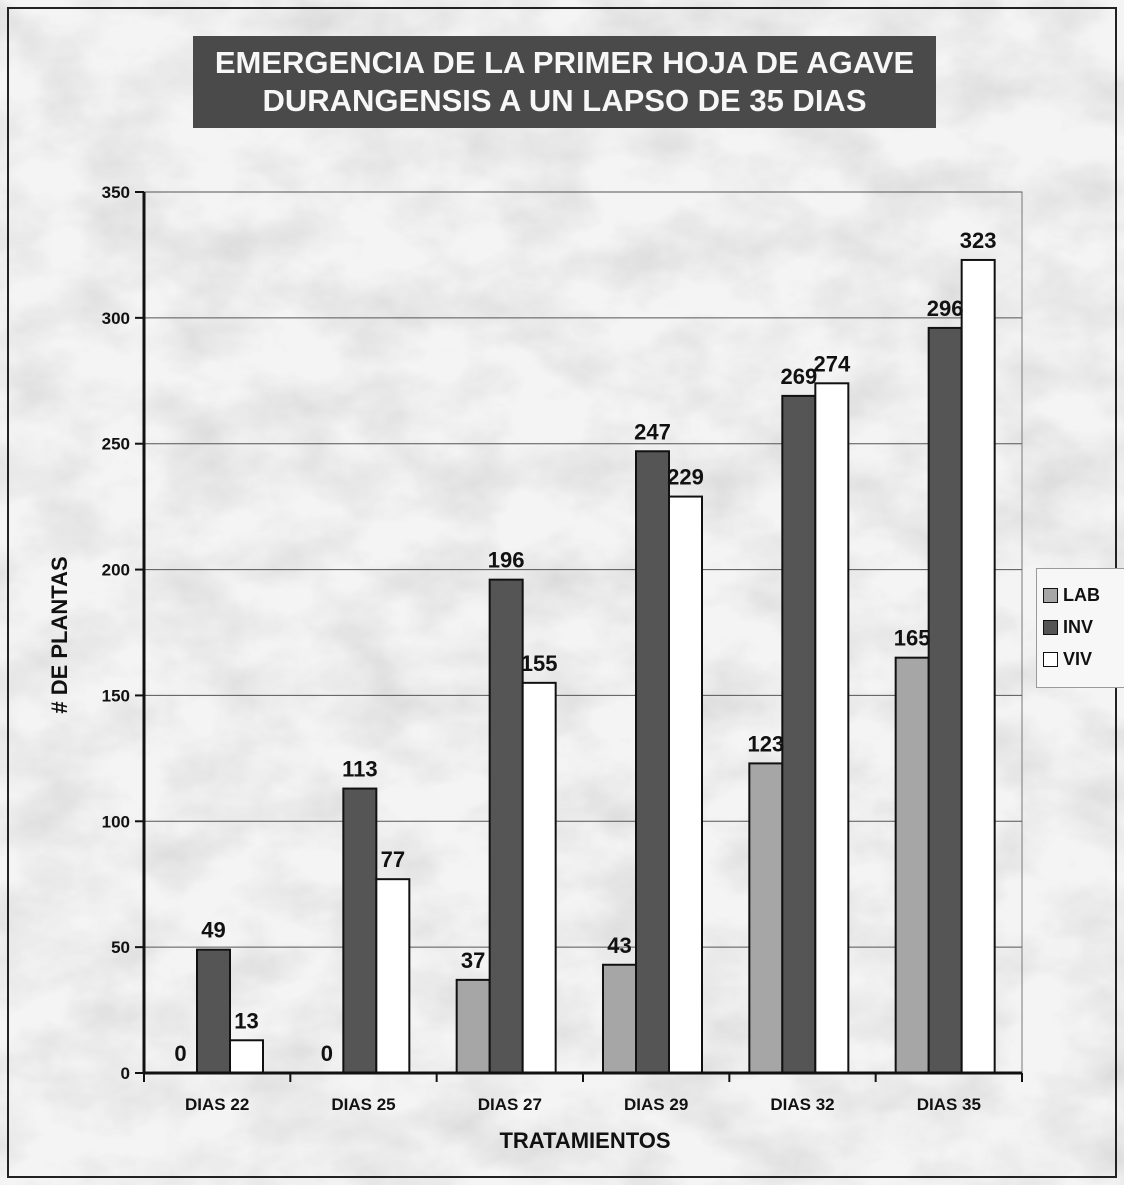 The width and height of the screenshot is (1124, 1185). What do you see at coordinates (564, 101) in the screenshot?
I see `chart-title-line-2: DURANGENSIS A UN LAPSO DE 35 DIAS` at bounding box center [564, 101].